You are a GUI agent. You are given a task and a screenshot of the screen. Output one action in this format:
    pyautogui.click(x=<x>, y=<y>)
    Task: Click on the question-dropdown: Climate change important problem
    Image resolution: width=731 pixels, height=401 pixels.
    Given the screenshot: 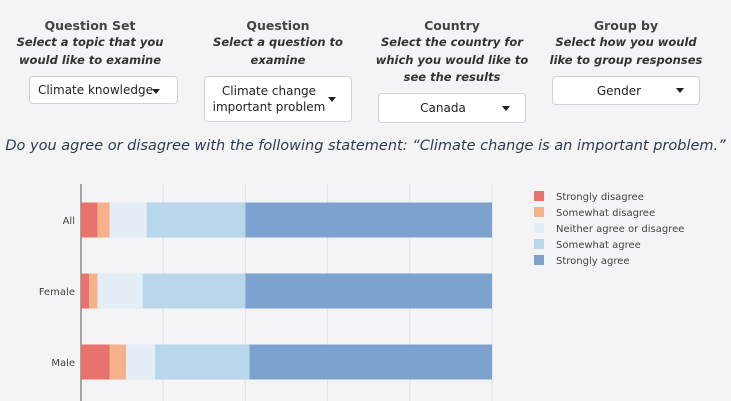 What is the action you would take?
    pyautogui.click(x=278, y=99)
    